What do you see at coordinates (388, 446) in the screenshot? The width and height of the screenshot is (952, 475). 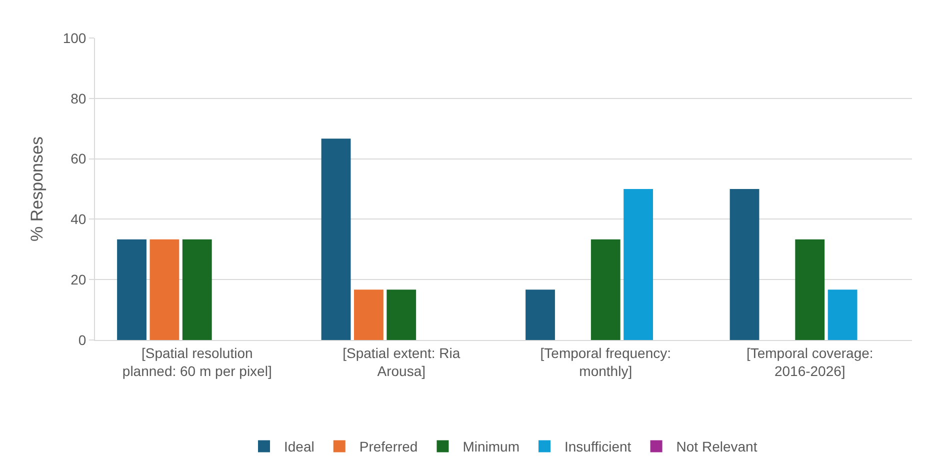 I see `legend-label: Preferred` at bounding box center [388, 446].